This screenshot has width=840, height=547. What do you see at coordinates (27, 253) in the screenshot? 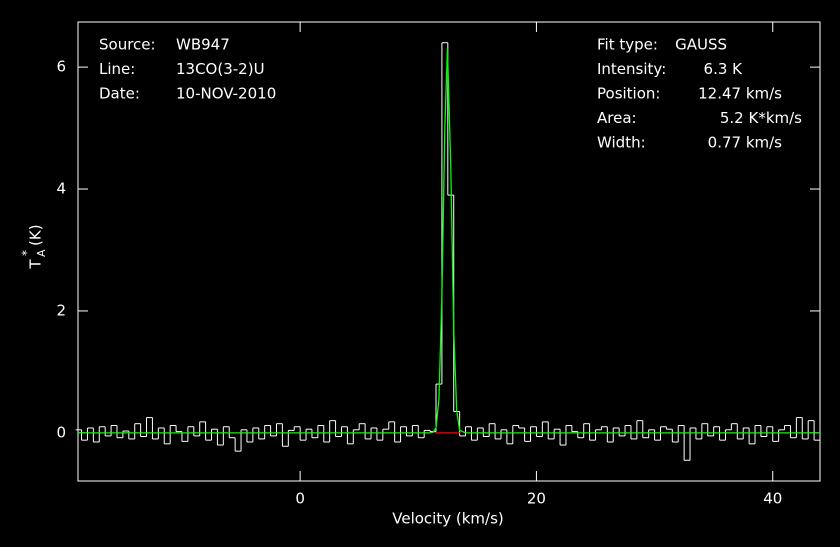
I see `y-label-sup: *` at bounding box center [27, 253].